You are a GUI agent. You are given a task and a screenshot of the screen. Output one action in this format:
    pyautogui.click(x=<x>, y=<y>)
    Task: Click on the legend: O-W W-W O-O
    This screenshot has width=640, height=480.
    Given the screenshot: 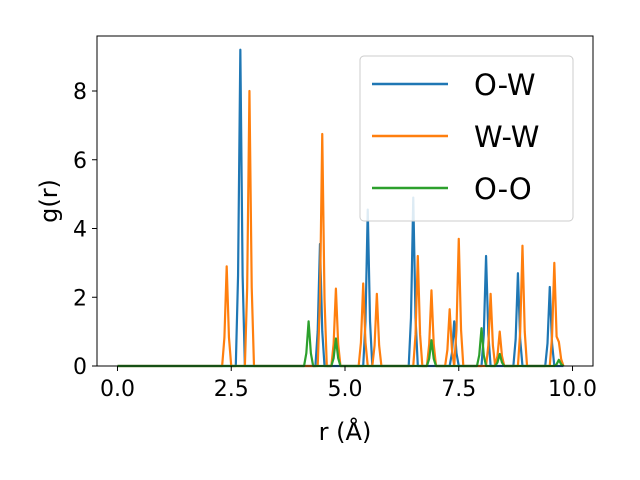 What is the action you would take?
    pyautogui.click(x=466, y=138)
    